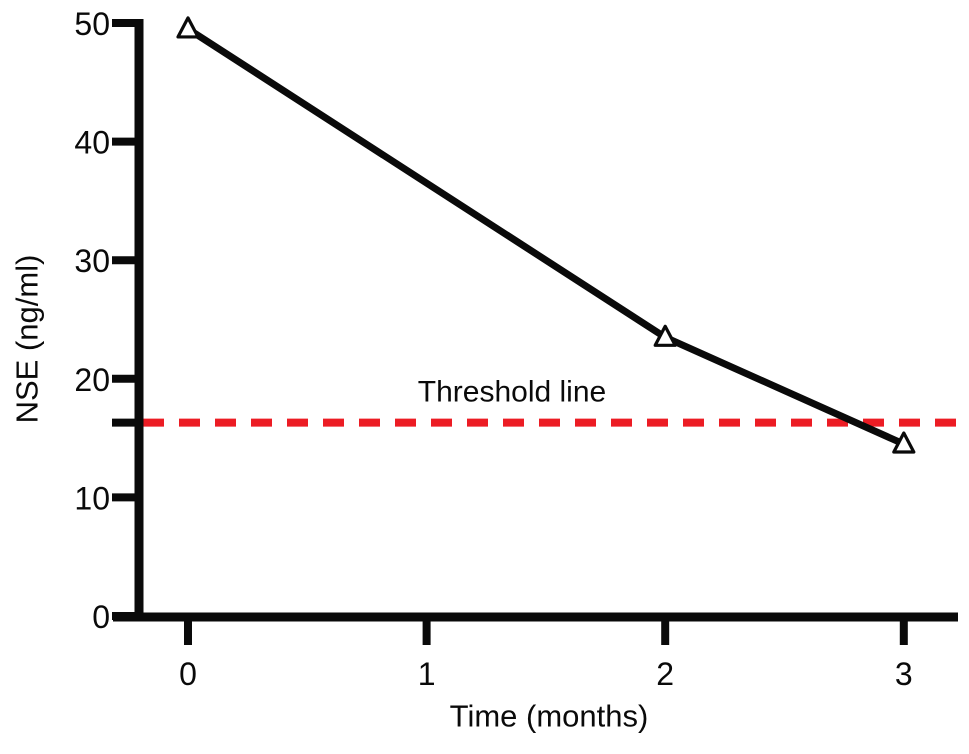 This screenshot has width=969, height=754. I want to click on y-tick-label: 50, so click(92, 24).